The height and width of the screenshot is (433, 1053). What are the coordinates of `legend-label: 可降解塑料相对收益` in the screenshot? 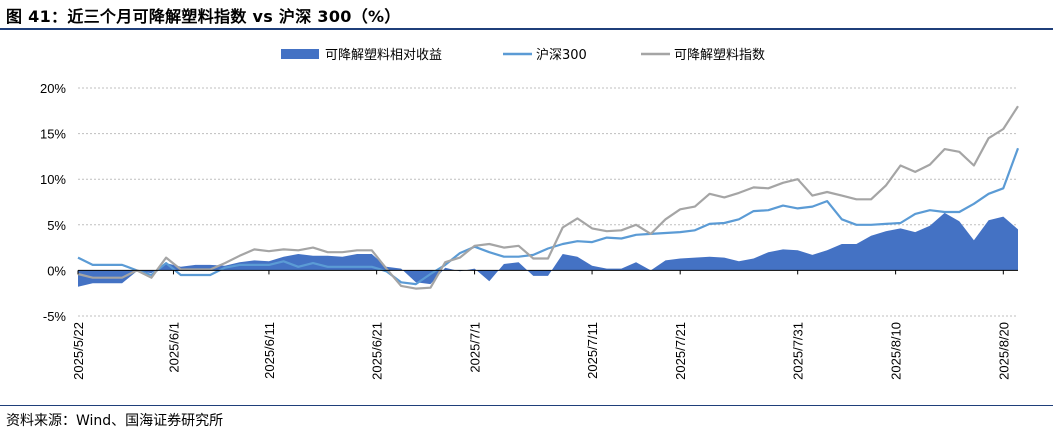 It's located at (383, 55).